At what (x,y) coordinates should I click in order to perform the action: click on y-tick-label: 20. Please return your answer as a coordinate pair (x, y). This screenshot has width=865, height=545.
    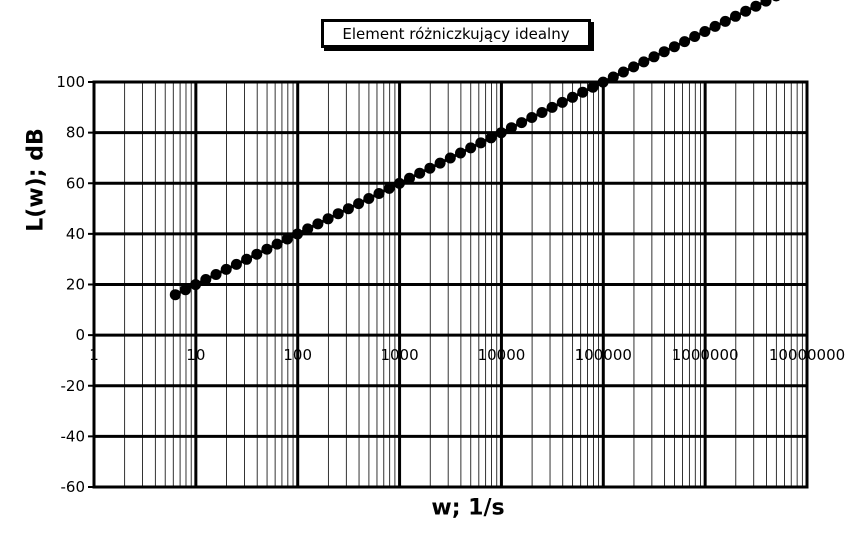
    Looking at the image, I should click on (75, 285).